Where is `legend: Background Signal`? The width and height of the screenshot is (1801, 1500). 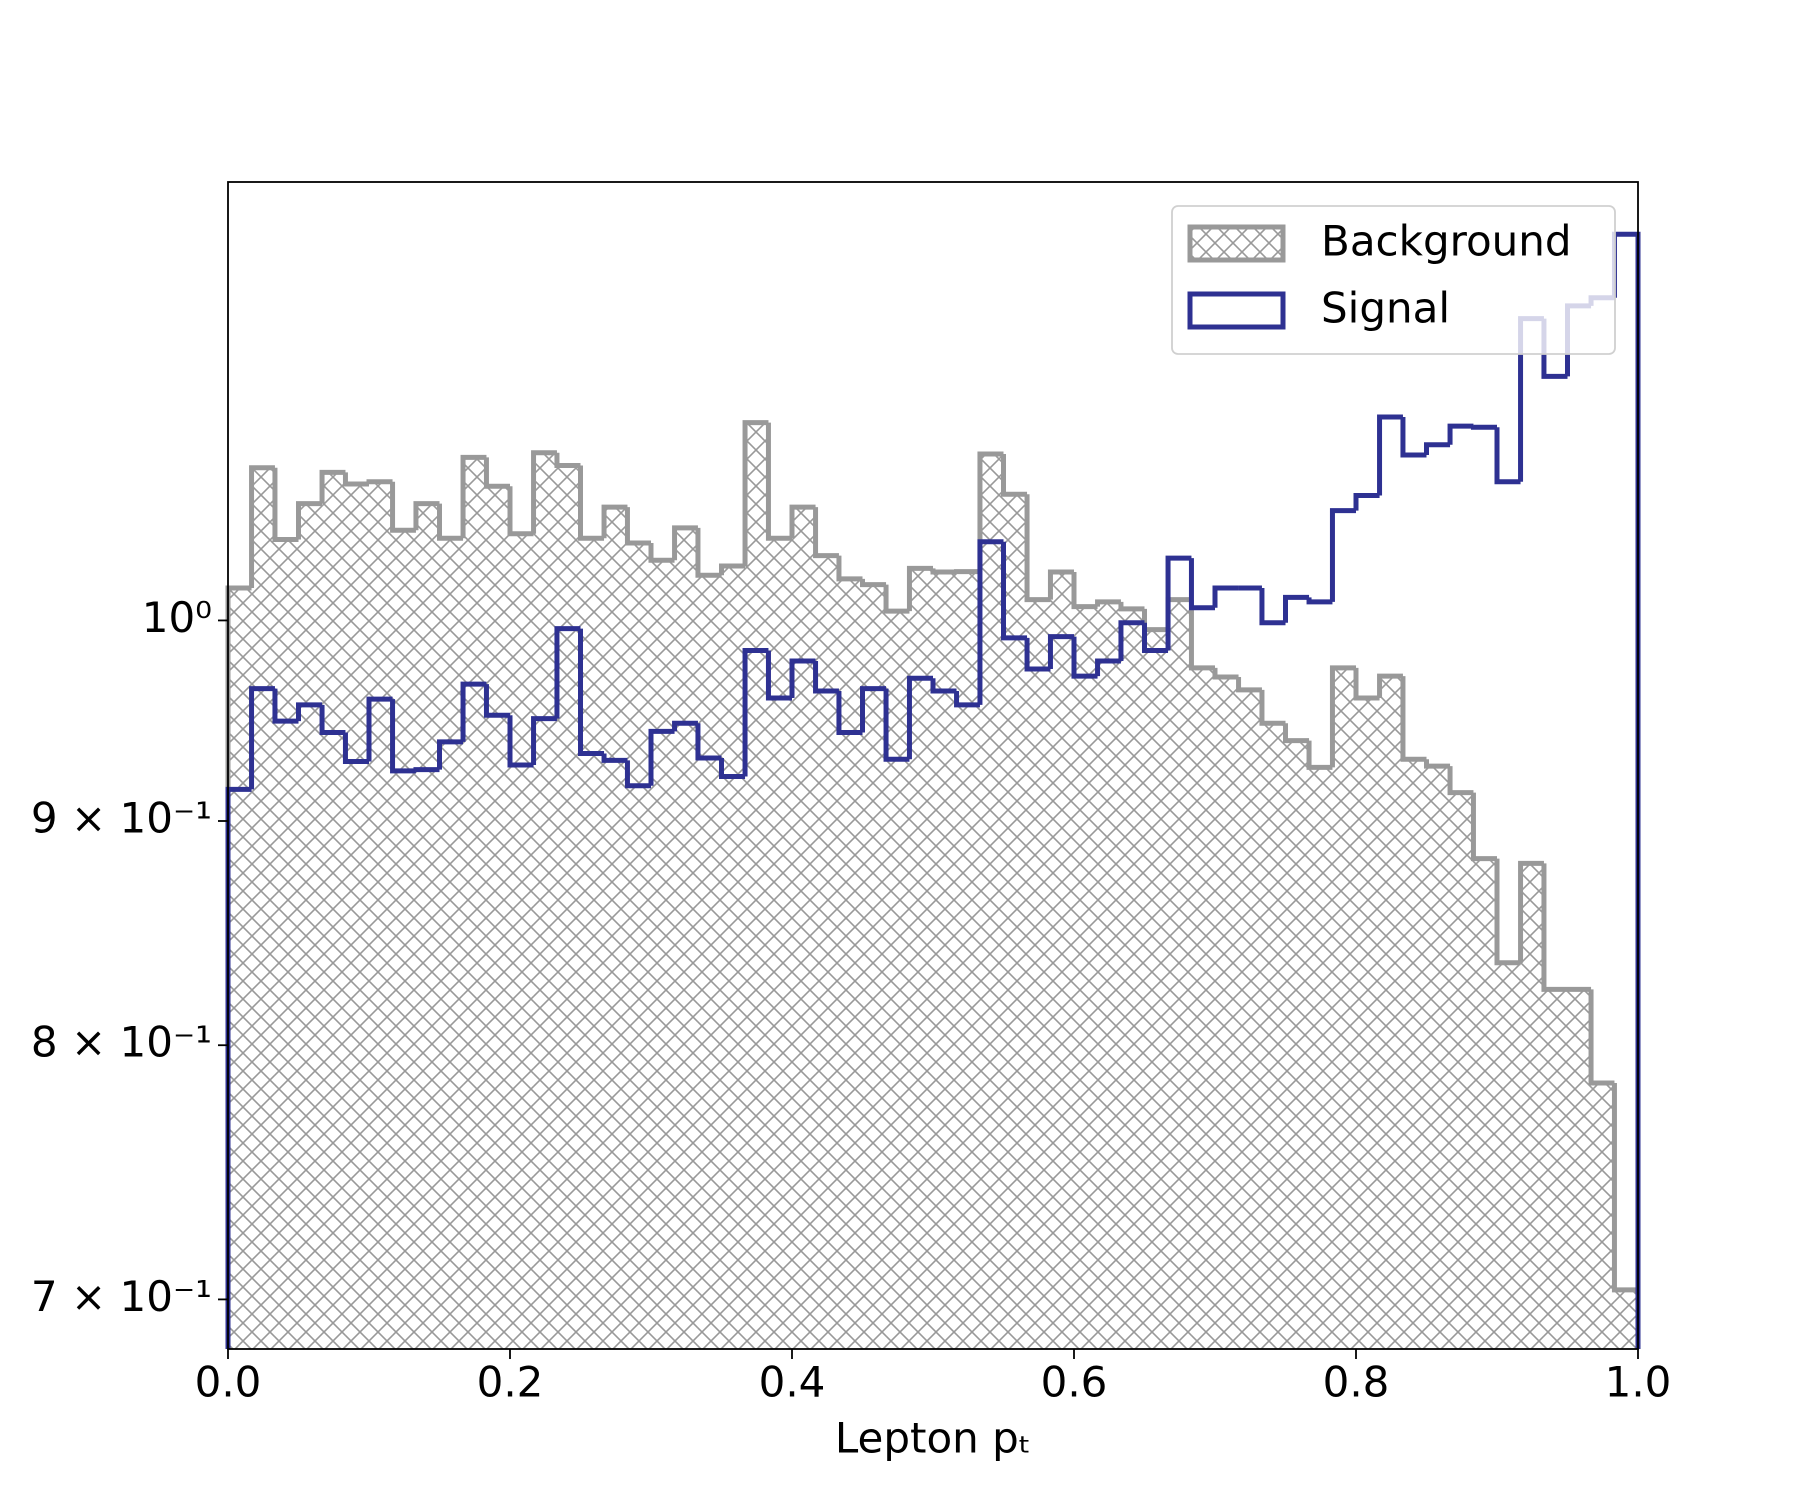
legend: Background Signal is located at coordinates (1393, 280).